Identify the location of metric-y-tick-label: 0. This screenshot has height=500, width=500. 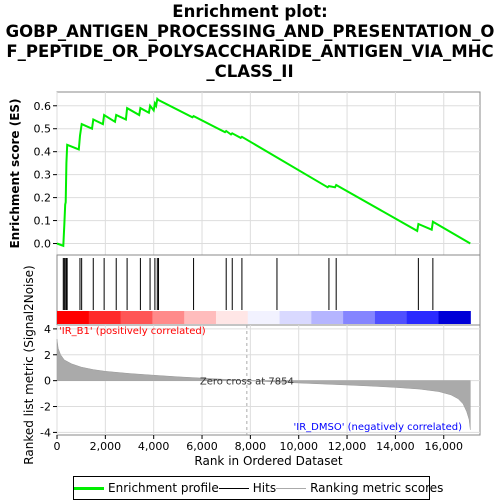
(47, 381).